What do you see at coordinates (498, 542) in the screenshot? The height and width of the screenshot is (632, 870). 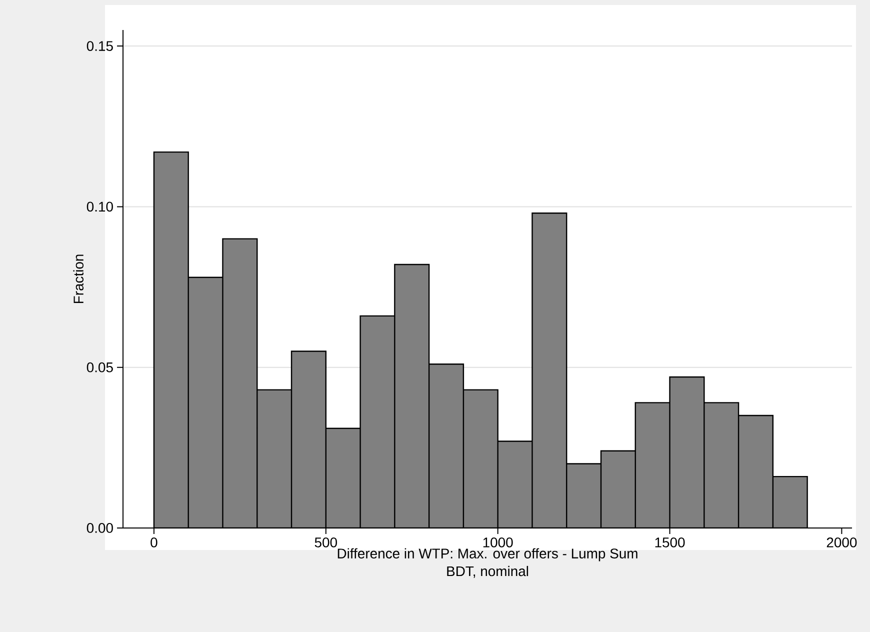 I see `x-tick-label: 1000` at bounding box center [498, 542].